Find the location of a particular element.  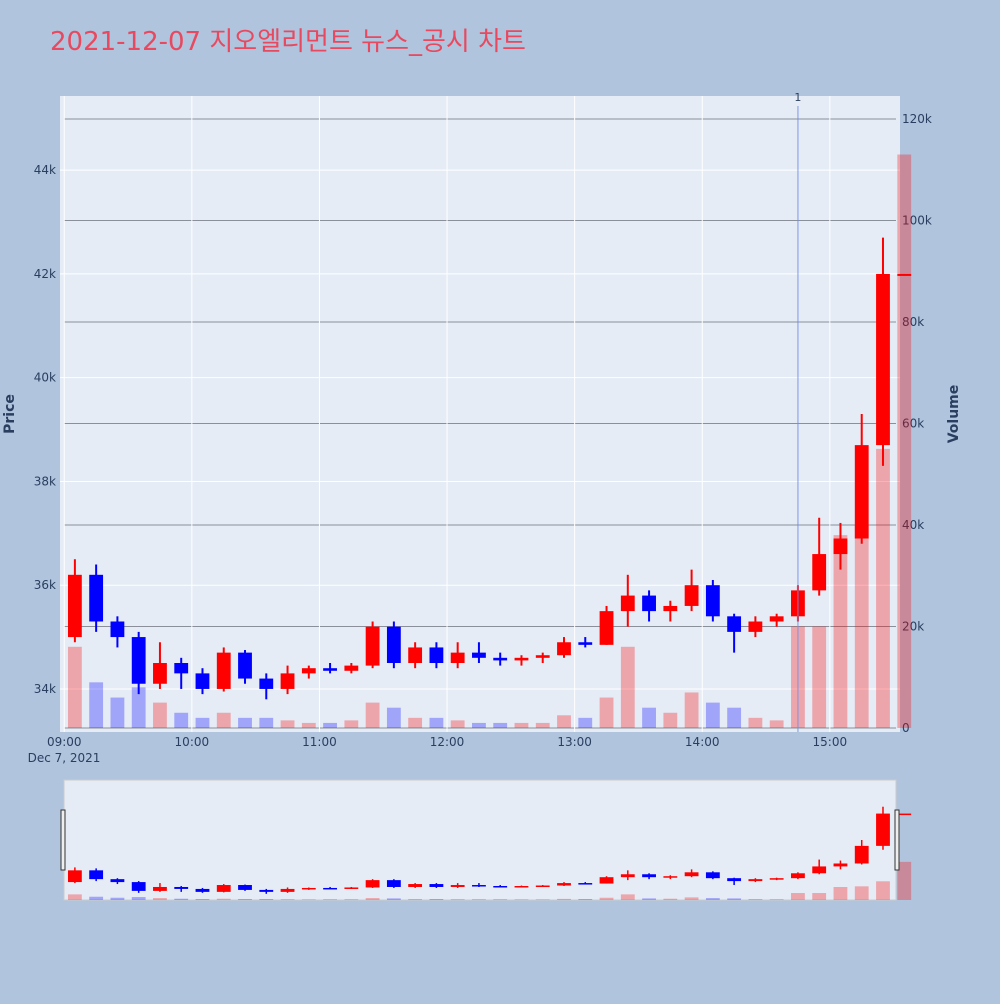

y-tick-label: 38k is located at coordinates (45, 481).